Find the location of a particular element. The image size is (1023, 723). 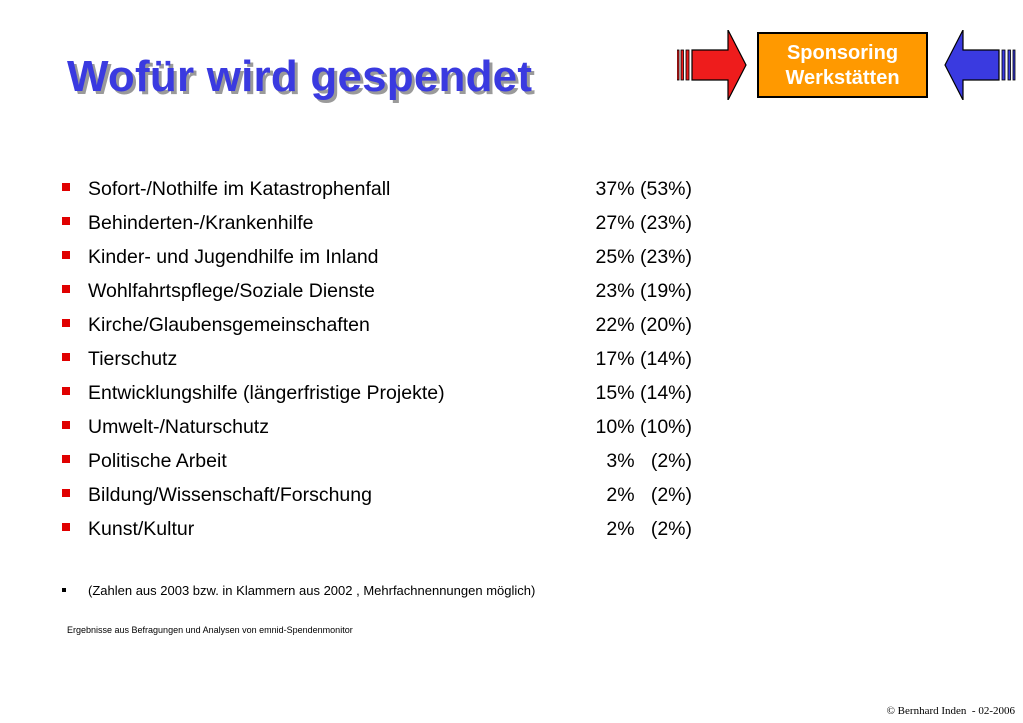

item-value: 25% (23%) is located at coordinates (643, 257).